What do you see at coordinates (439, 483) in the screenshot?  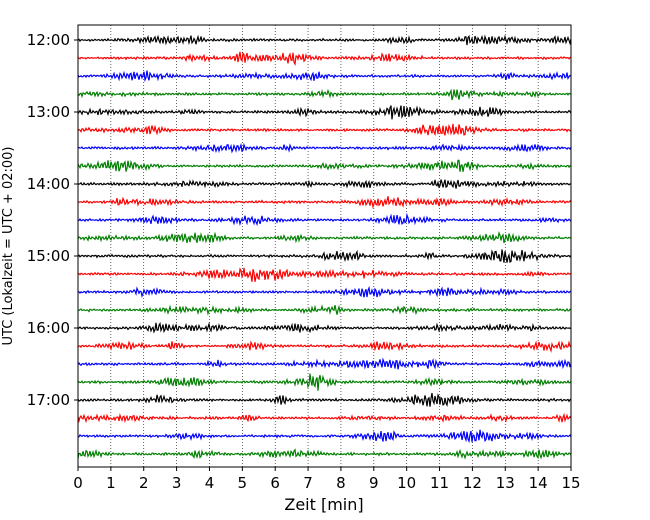 I see `x-tick-label: 11` at bounding box center [439, 483].